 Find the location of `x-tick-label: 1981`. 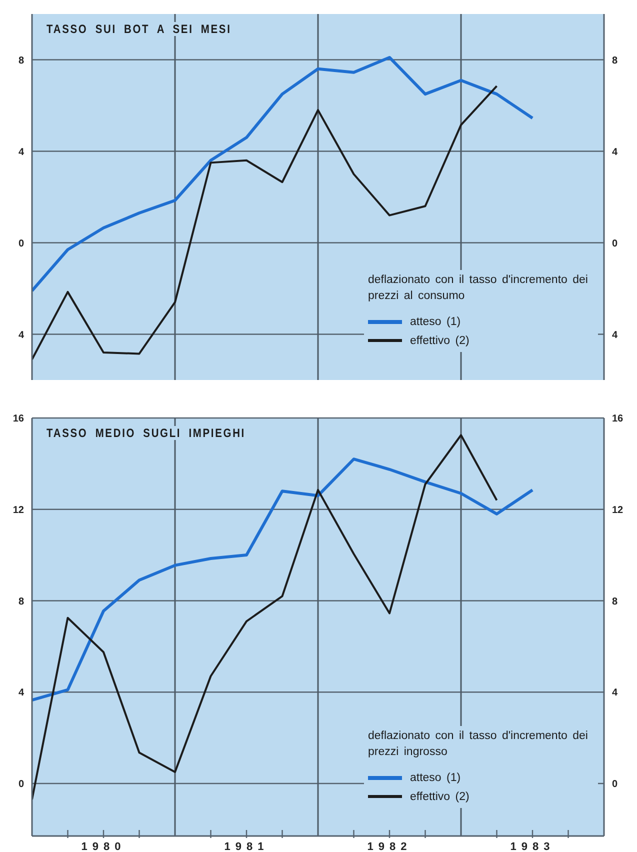

x-tick-label: 1981 is located at coordinates (246, 846).